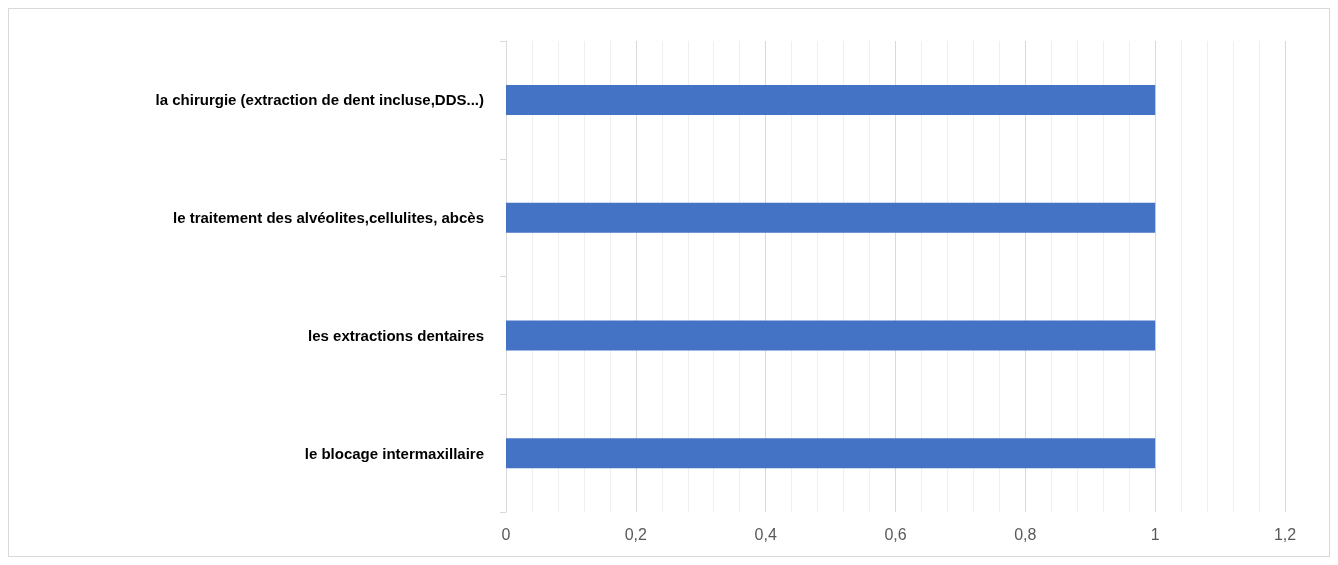 This screenshot has height=565, width=1338. Describe the element at coordinates (319, 100) in the screenshot. I see `y-tick-label: la chirurgie (extraction de dent incluse,DDS...)` at that location.